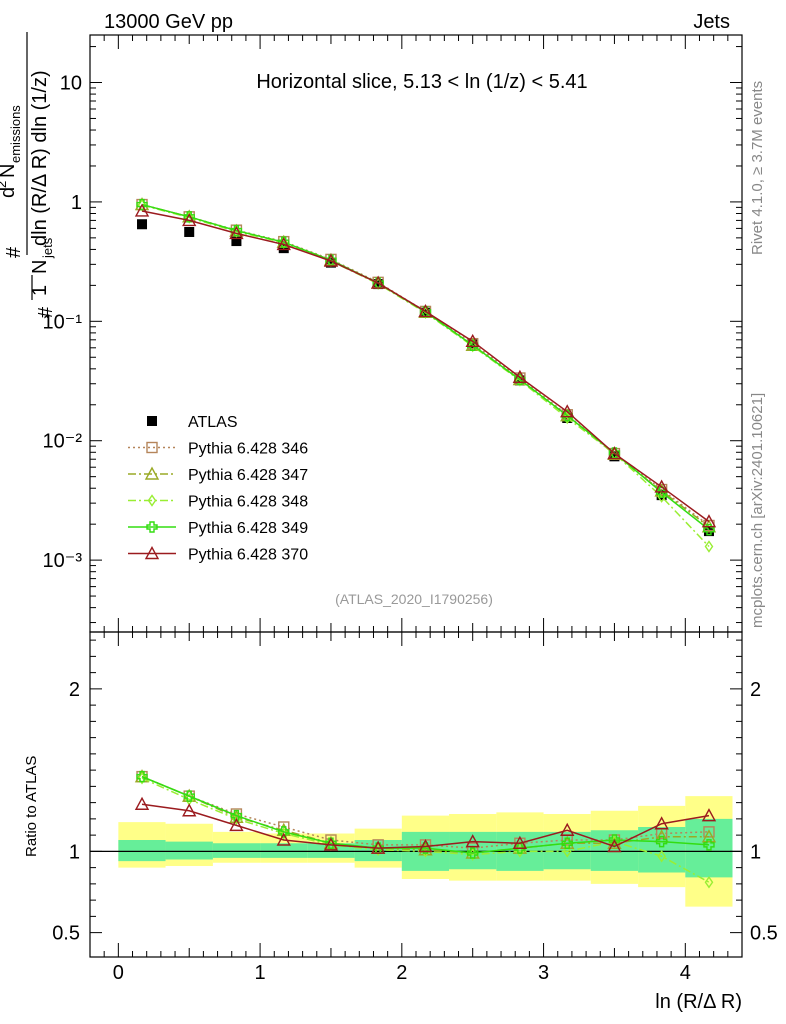  What do you see at coordinates (63, 442) in the screenshot?
I see `y-tick-label: 10⁻²` at bounding box center [63, 442].